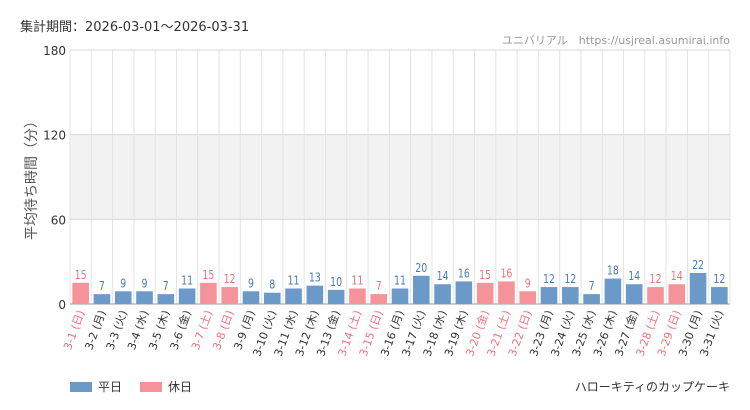  Describe the element at coordinates (652, 387) in the screenshot. I see `attraction-title: ハローキティのカップケーキ` at that location.